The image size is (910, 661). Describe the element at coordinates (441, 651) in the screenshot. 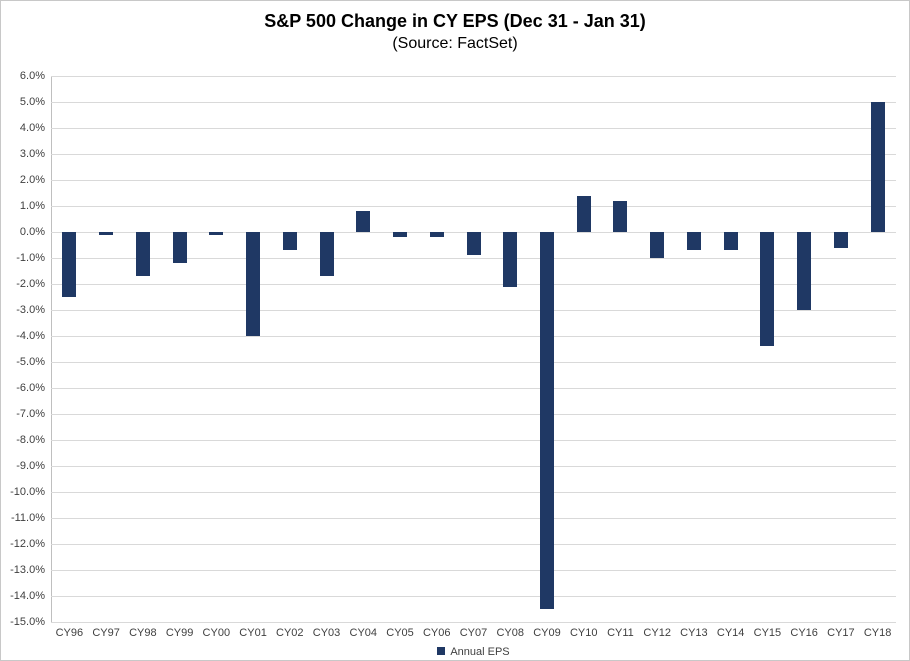

I see `legend-swatch-icon` at that location.